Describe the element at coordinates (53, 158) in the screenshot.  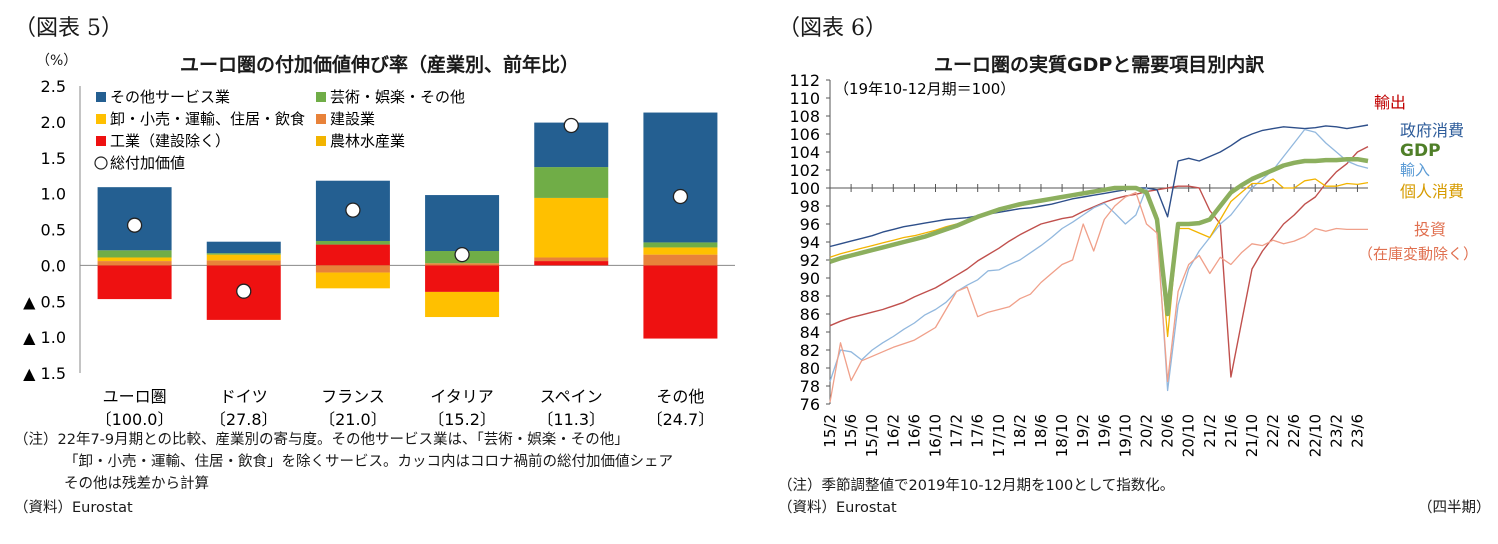
I see `y-tick-label: 1.5` at that location.